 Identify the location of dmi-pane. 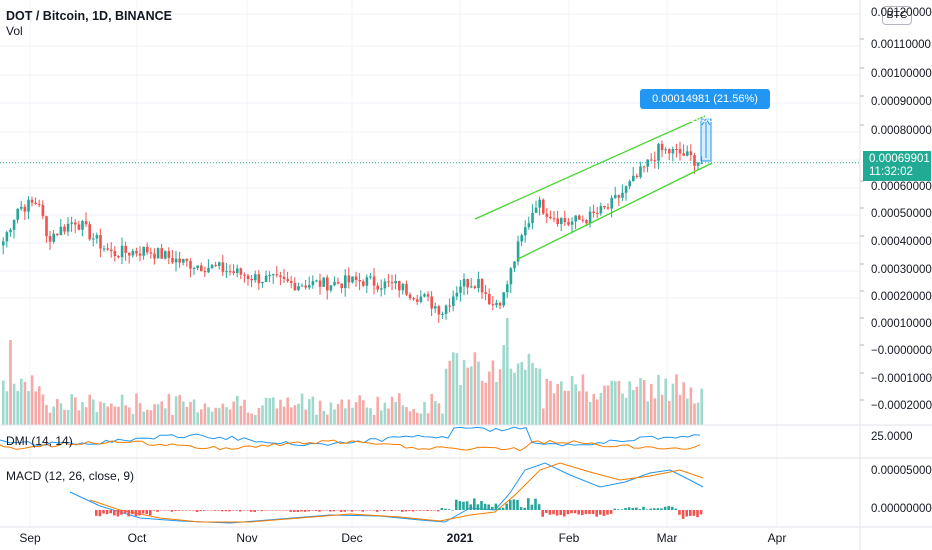
(350, 439).